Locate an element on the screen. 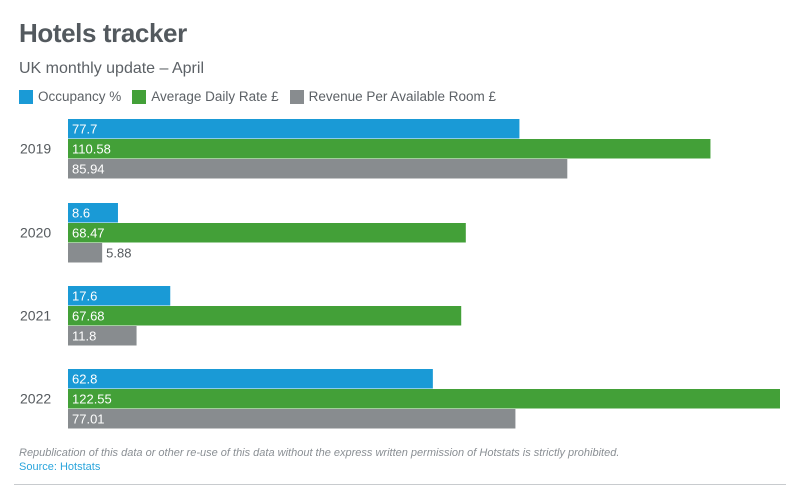 Image resolution: width=800 pixels, height=495 pixels. category-label-2019: 2019 is located at coordinates (35, 148).